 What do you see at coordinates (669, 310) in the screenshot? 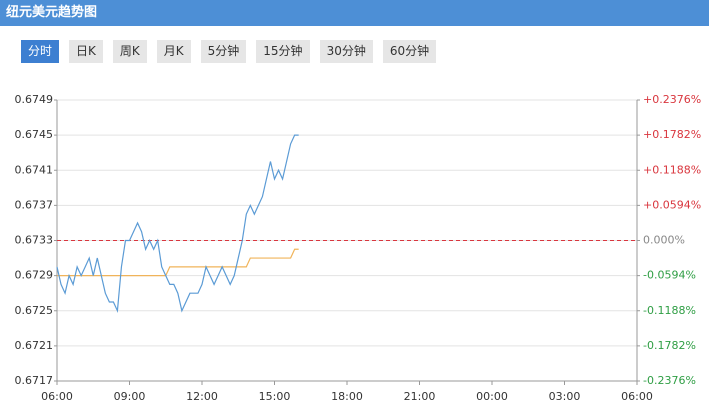
I see `y2-tick-label: -0.1188%` at bounding box center [669, 310].